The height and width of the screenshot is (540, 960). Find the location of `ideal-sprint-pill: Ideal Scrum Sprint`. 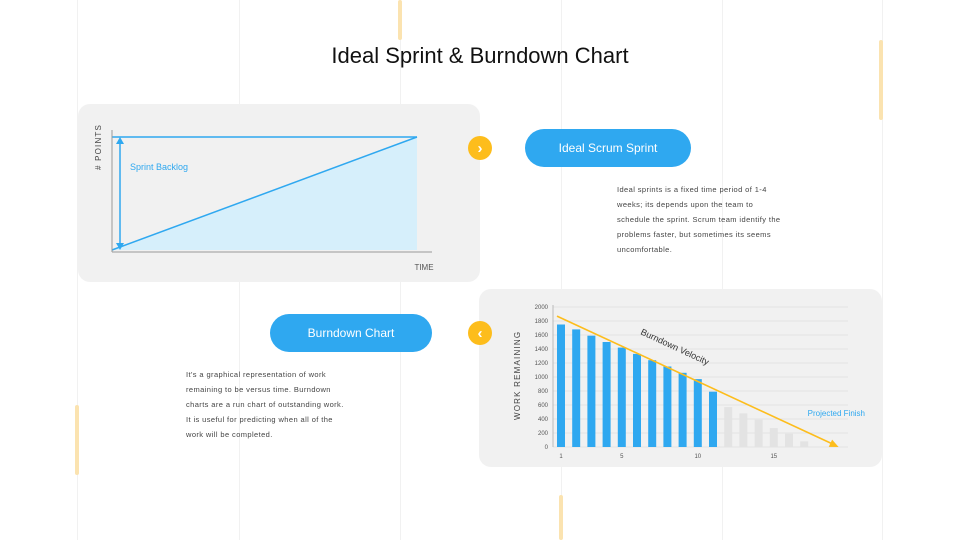

ideal-sprint-pill: Ideal Scrum Sprint is located at coordinates (608, 148).